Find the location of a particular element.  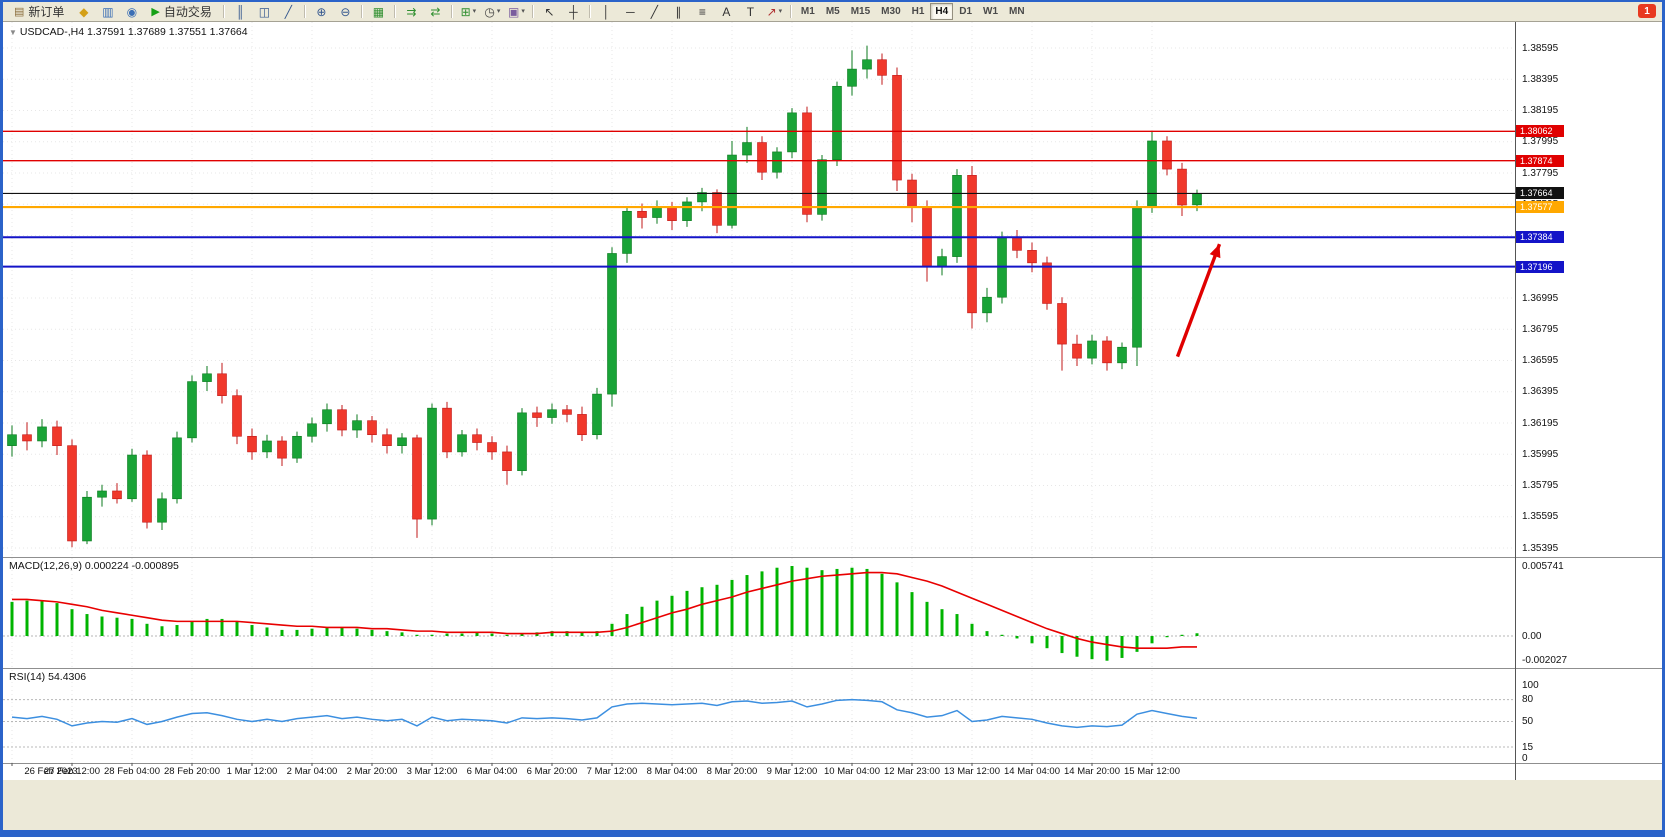

timeframe-mn: MN is located at coordinates (1017, 11).